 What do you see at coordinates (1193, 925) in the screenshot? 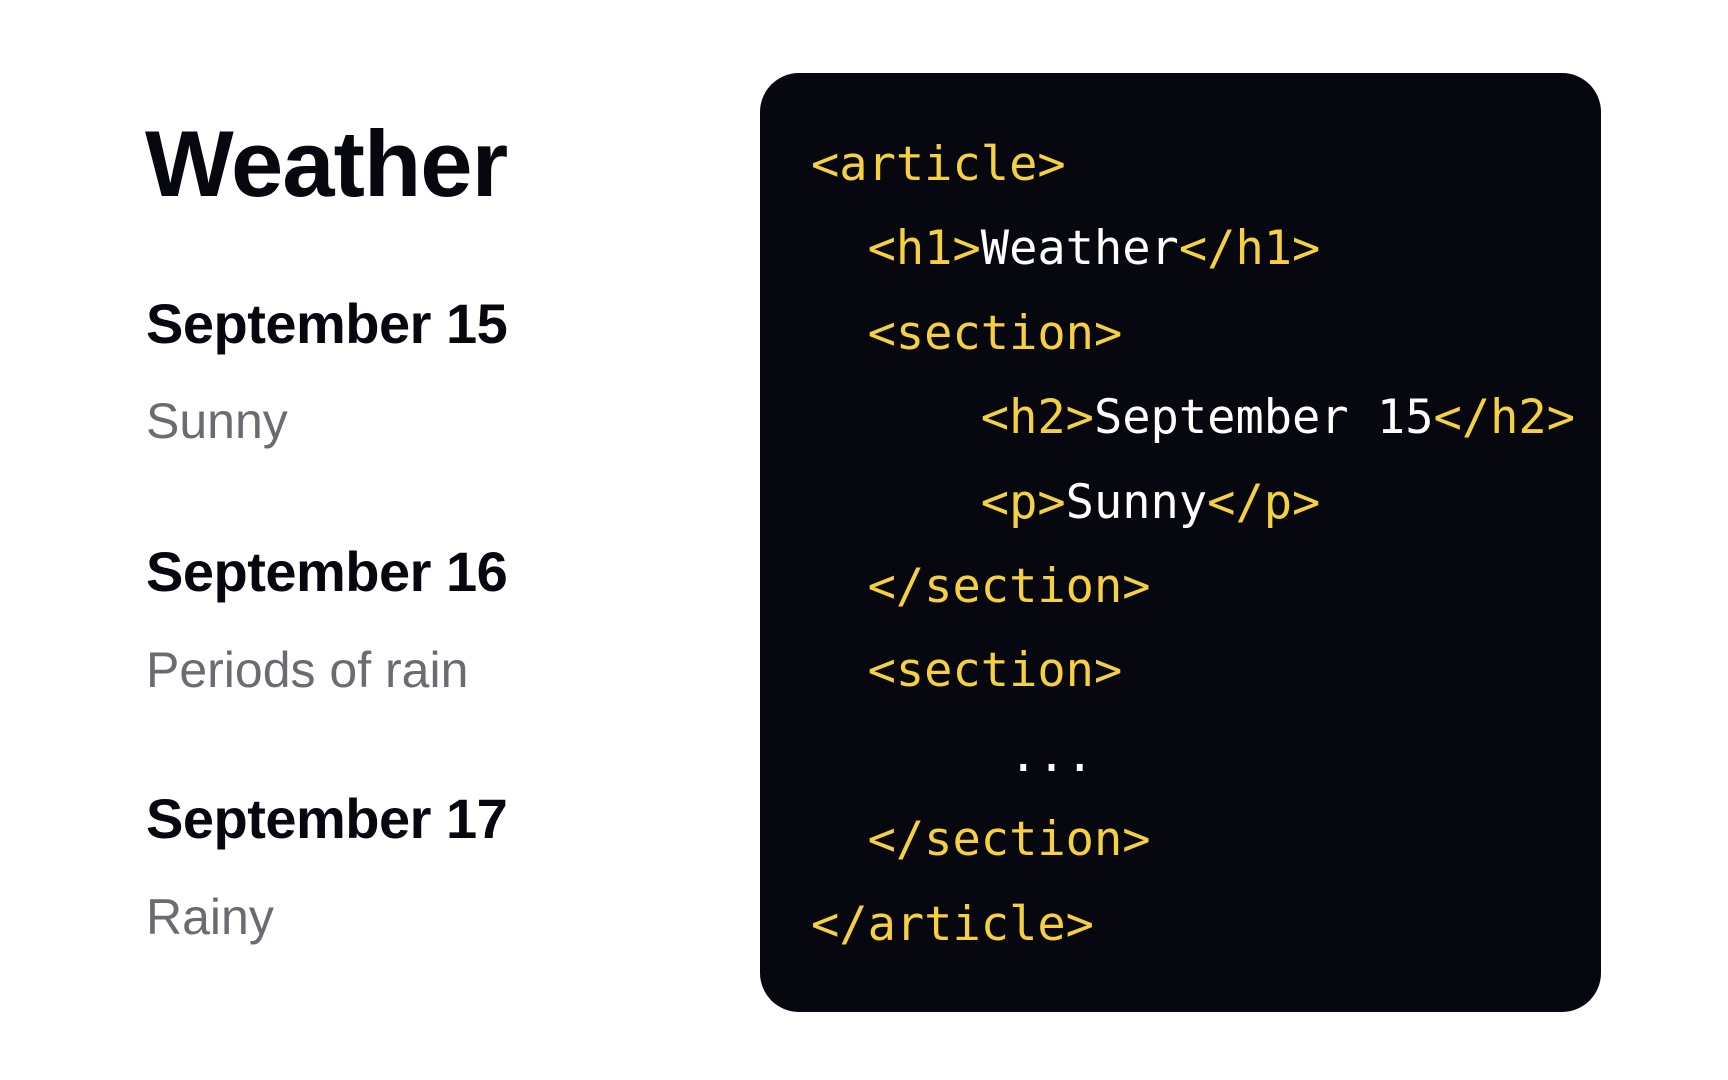
I see `code-line: </article>` at bounding box center [1193, 925].